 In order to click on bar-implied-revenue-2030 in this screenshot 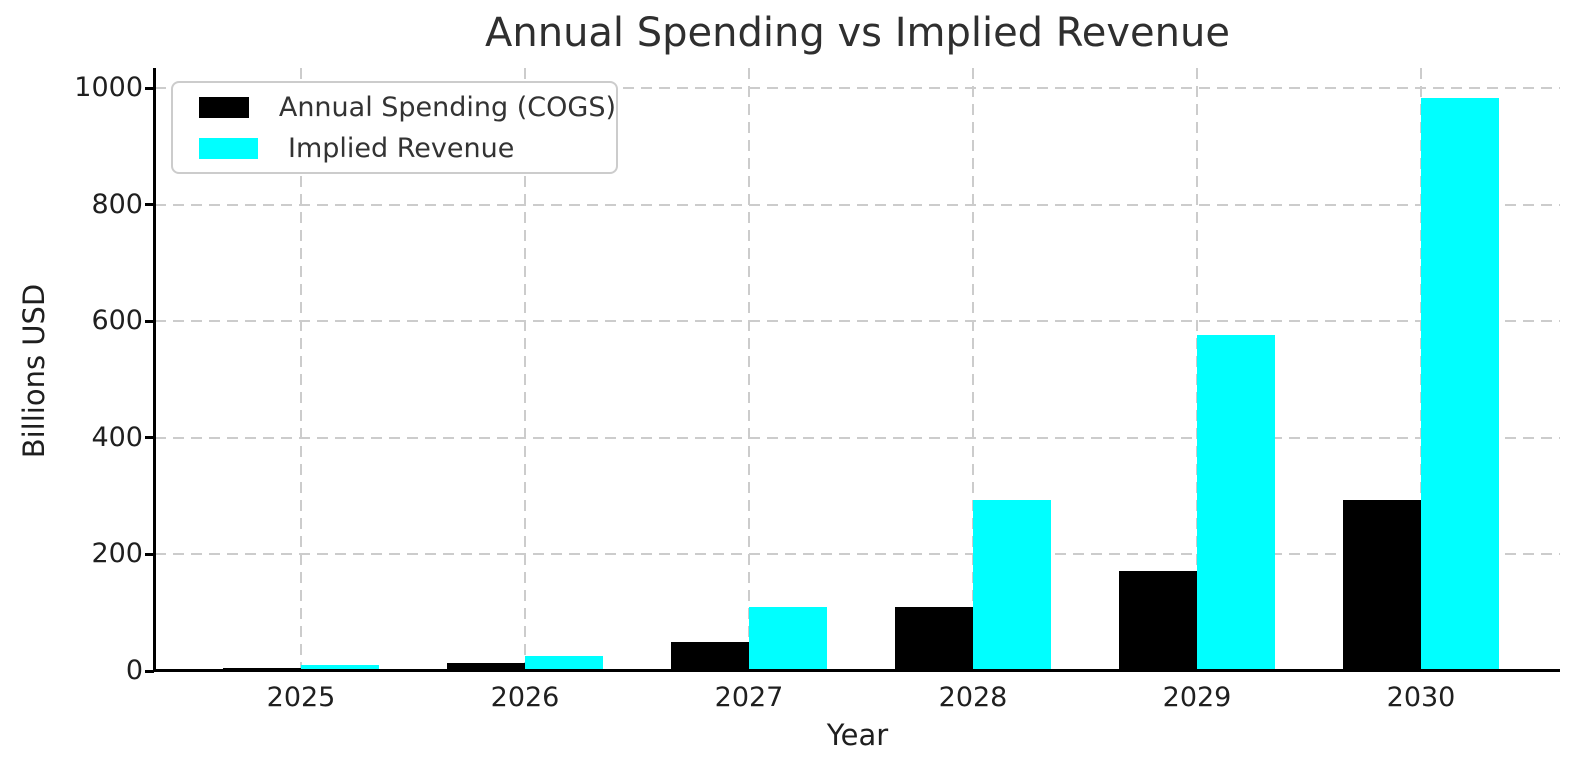, I will do `click(1460, 384)`.